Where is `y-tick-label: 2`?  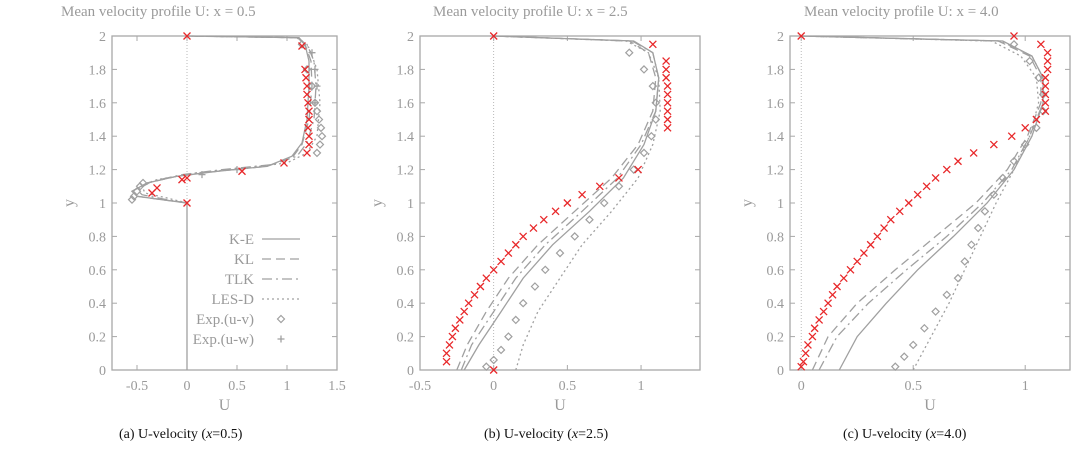 y-tick-label: 2 is located at coordinates (780, 37).